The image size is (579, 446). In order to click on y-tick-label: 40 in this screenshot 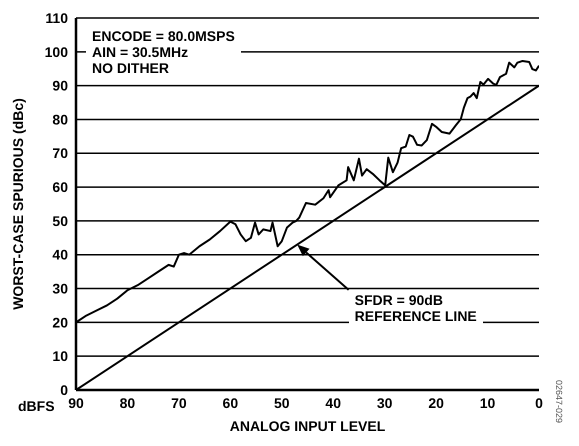, I will do `click(60, 254)`.